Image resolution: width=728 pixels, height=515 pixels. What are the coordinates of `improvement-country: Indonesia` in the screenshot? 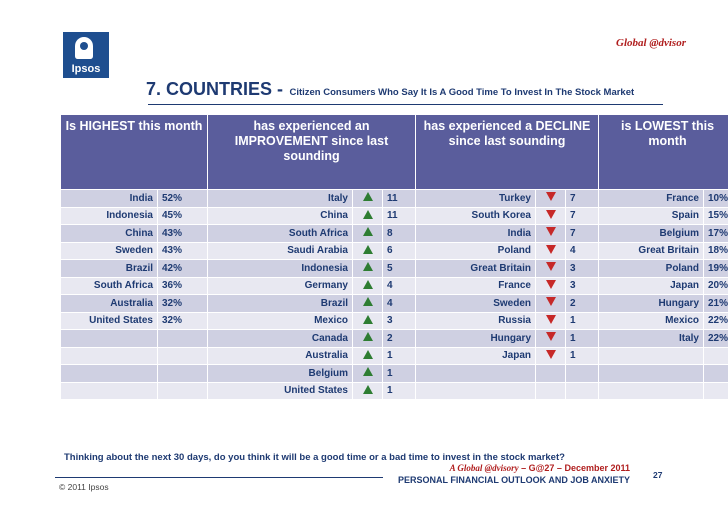 It's located at (280, 268).